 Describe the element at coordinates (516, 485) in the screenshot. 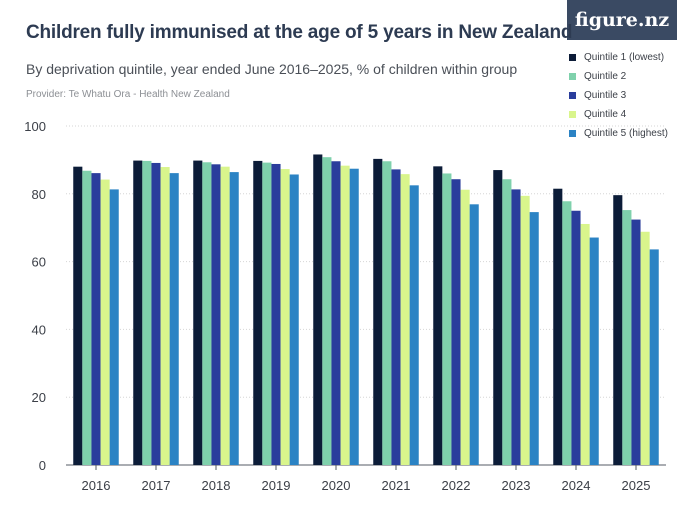

I see `x-tick-label: 2023` at that location.